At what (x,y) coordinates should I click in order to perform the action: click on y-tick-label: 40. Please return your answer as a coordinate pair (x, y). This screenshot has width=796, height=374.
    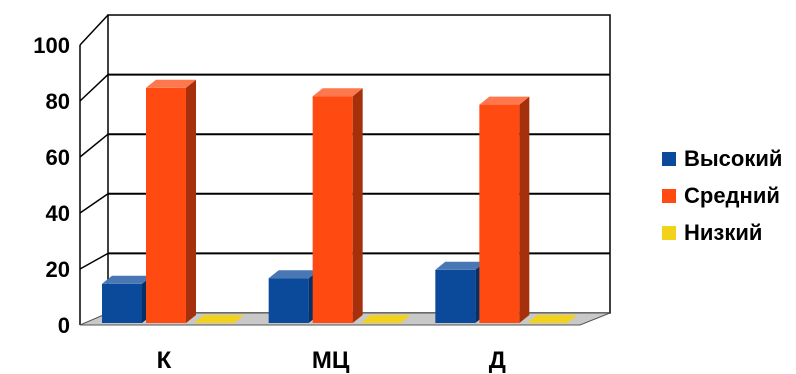
    Looking at the image, I should click on (58, 213).